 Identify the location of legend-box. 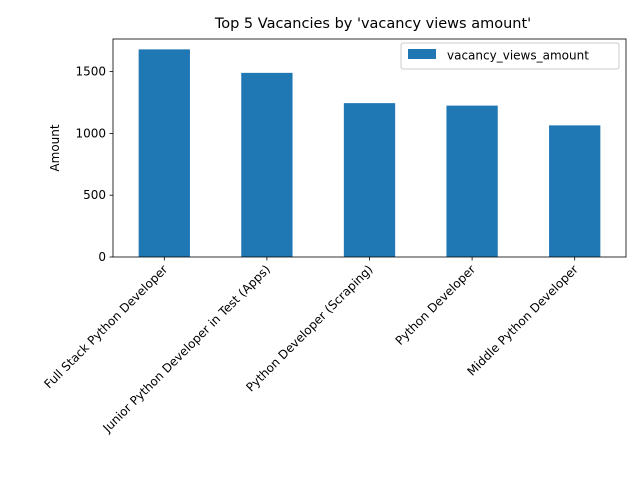
(510, 56).